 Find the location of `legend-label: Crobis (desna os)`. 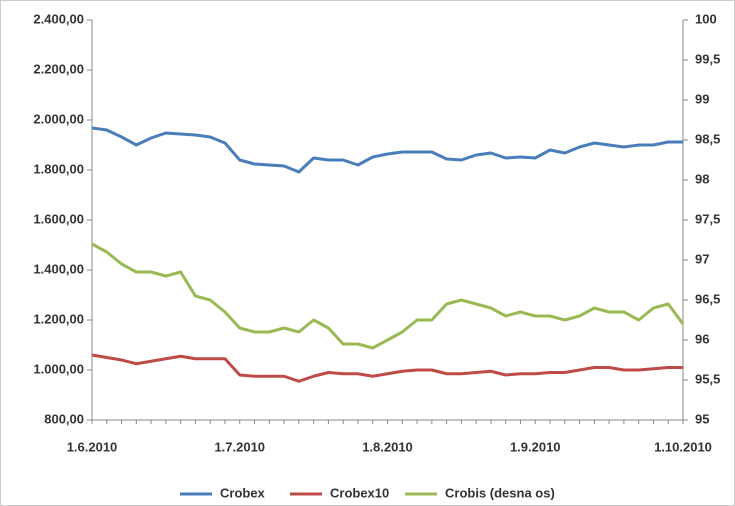

legend-label: Crobis (desna os) is located at coordinates (500, 492).